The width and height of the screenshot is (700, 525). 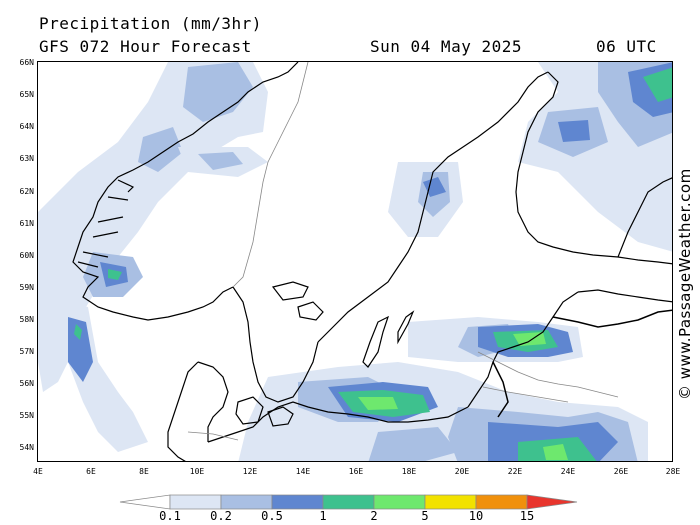 I want to click on lat-label-55: 55N, so click(x=26, y=415).